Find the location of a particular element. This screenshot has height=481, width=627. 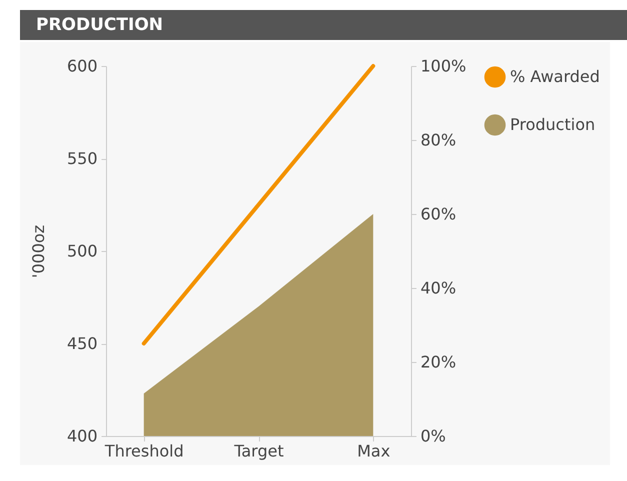

chart-title: PRODUCTION is located at coordinates (323, 25).